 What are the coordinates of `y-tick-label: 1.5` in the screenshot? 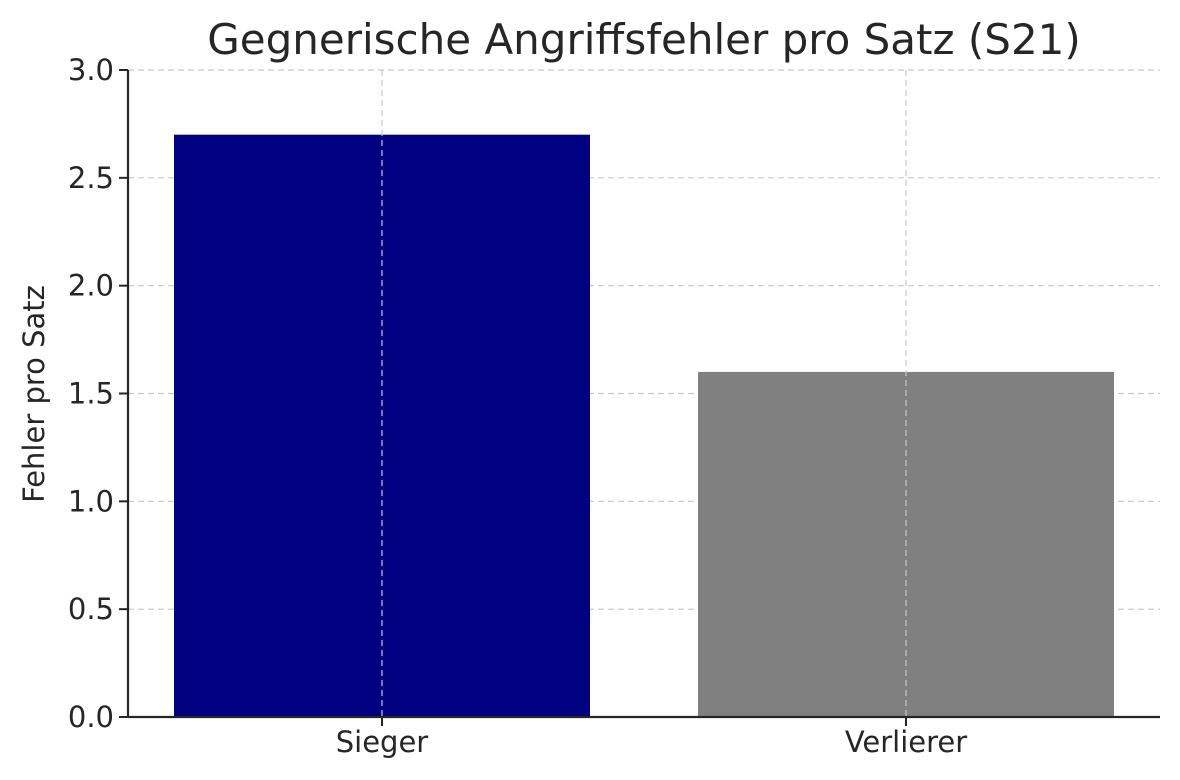 It's located at (91, 394).